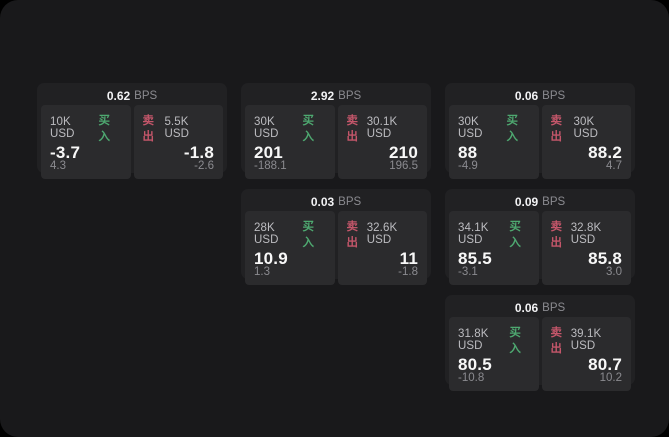  I want to click on sell-price: 80.7, so click(605, 364).